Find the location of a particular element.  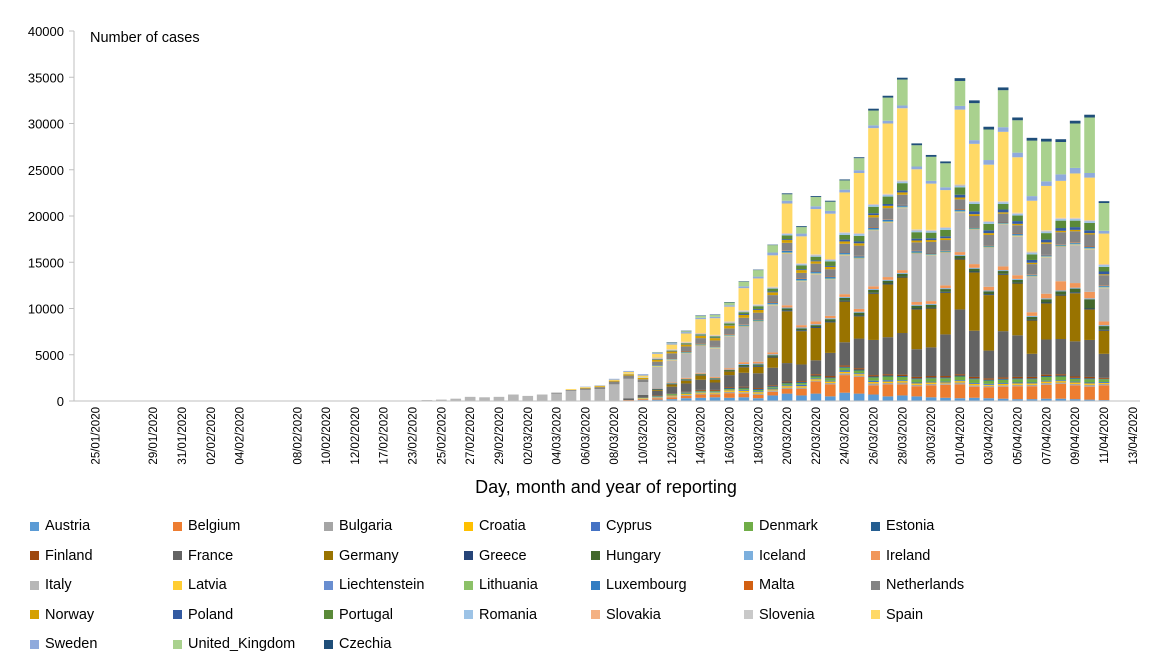

x-tick-label: 30/03/2020 is located at coordinates (932, 436).